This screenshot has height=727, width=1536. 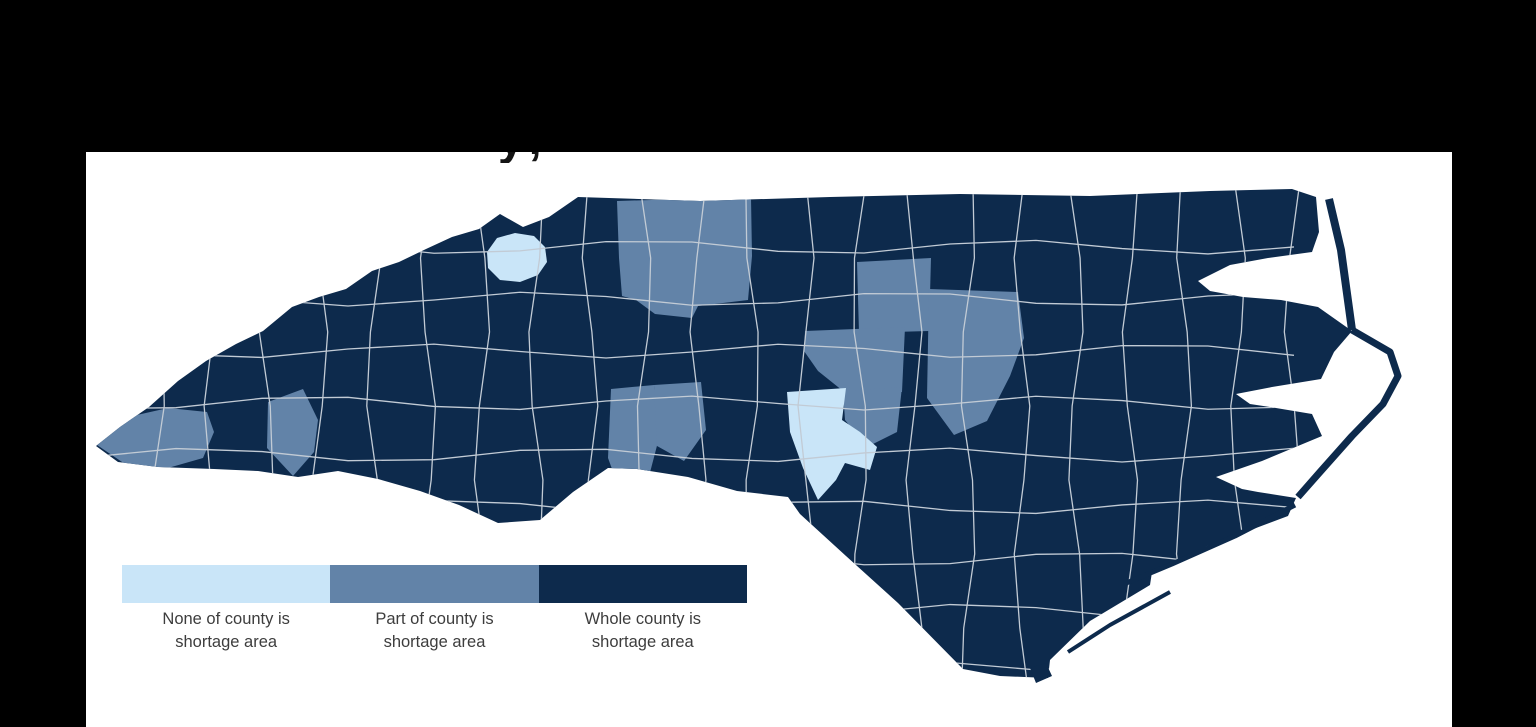 What do you see at coordinates (643, 631) in the screenshot?
I see `legend-label-whole: Whole county is shortage area` at bounding box center [643, 631].